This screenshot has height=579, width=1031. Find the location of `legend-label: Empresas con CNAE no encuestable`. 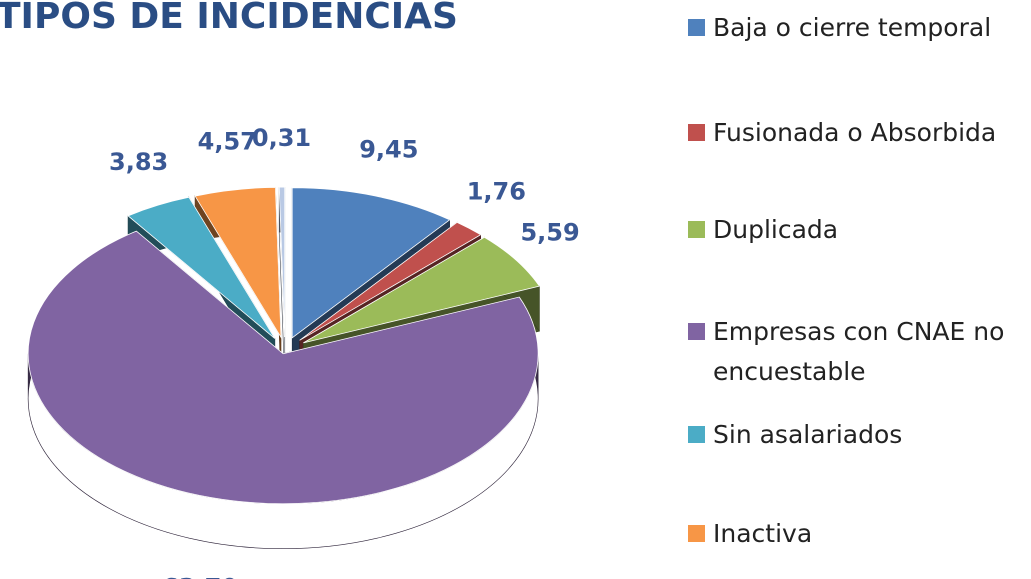

legend-label: Empresas con CNAE no encuestable is located at coordinates (859, 351).